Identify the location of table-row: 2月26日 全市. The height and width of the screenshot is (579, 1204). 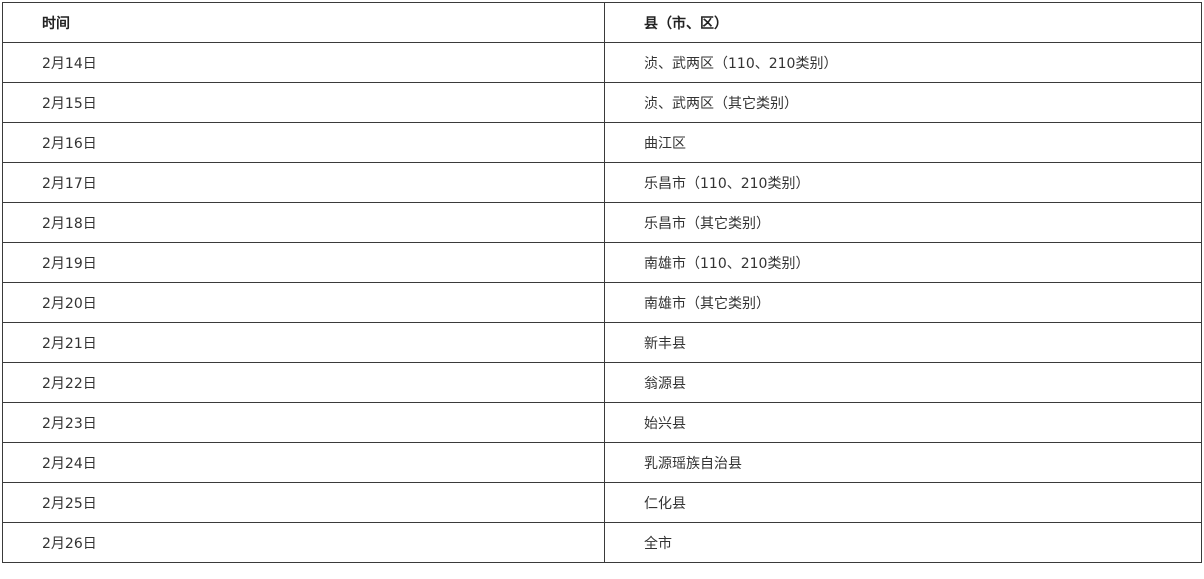
(602, 542).